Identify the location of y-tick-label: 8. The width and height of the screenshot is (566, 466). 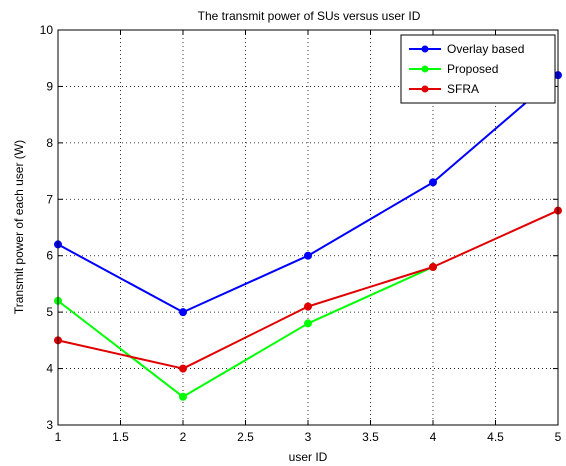
(49, 143).